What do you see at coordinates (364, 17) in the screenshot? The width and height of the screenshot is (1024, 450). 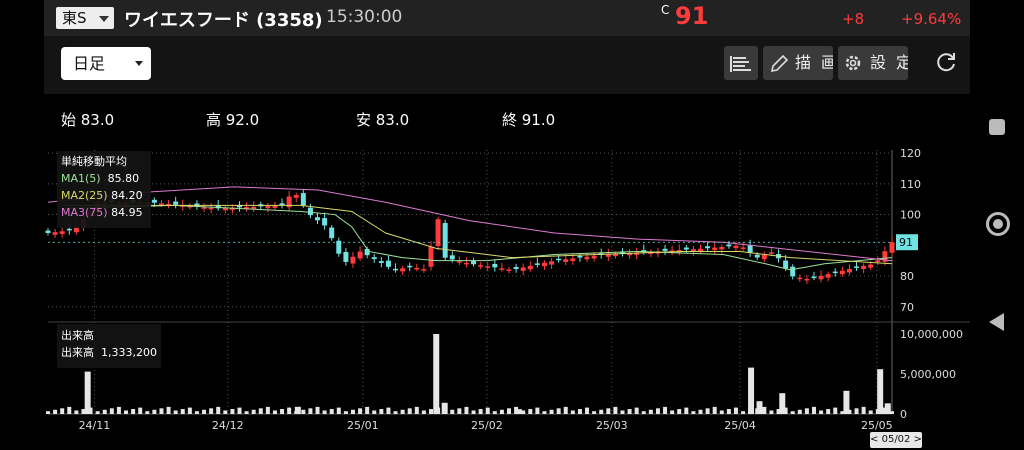 I see `last-trade-time: 15:30:00` at bounding box center [364, 17].